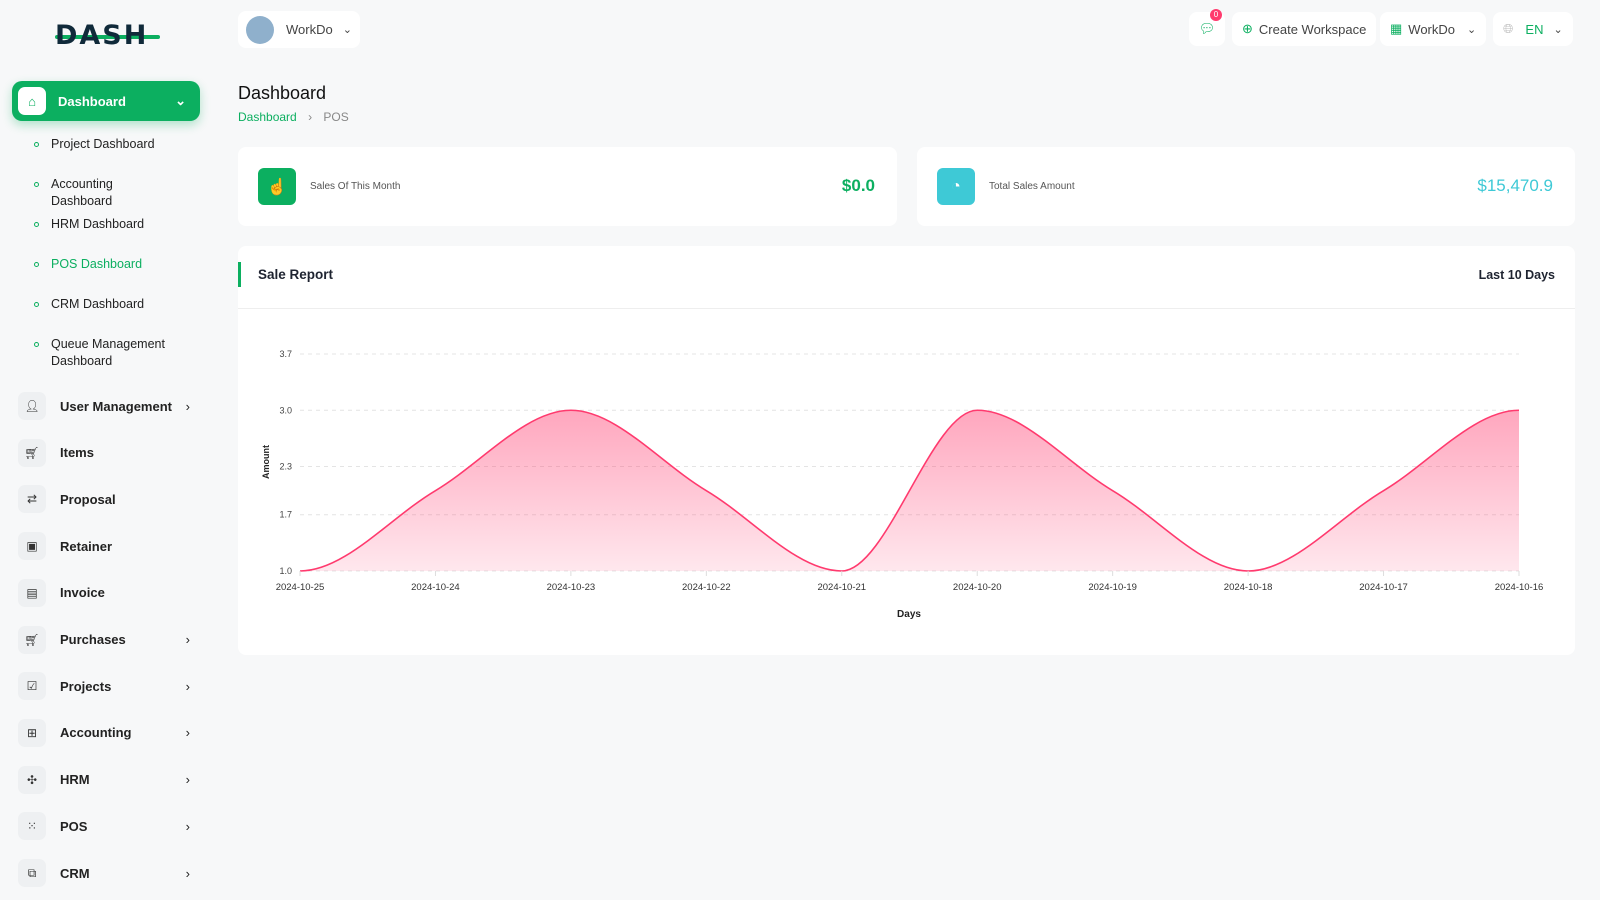 This screenshot has height=900, width=1600. Describe the element at coordinates (108, 453) in the screenshot. I see `sidebar-item: 🛒︎ Items` at that location.